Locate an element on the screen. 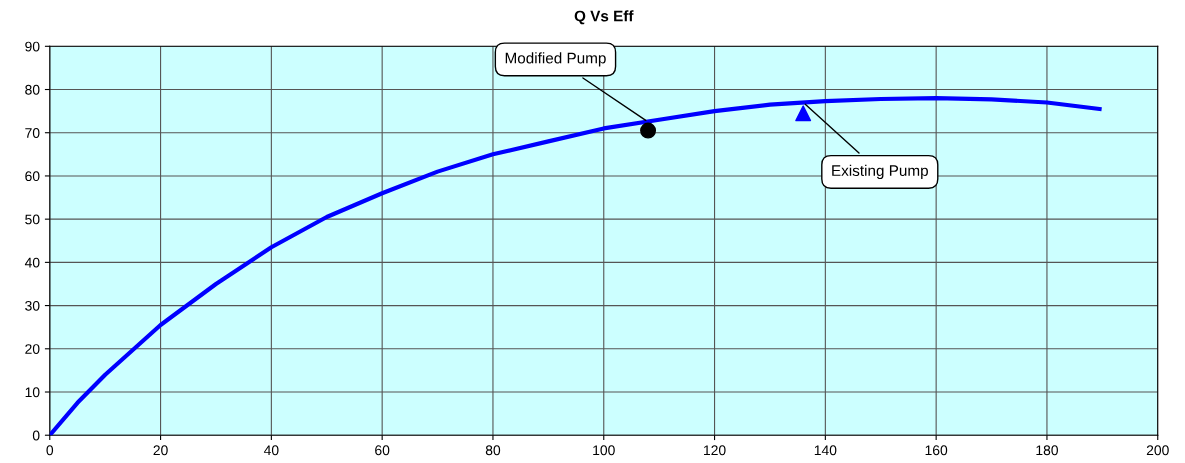 The width and height of the screenshot is (1185, 463). x-tick-label: 120 is located at coordinates (715, 450).